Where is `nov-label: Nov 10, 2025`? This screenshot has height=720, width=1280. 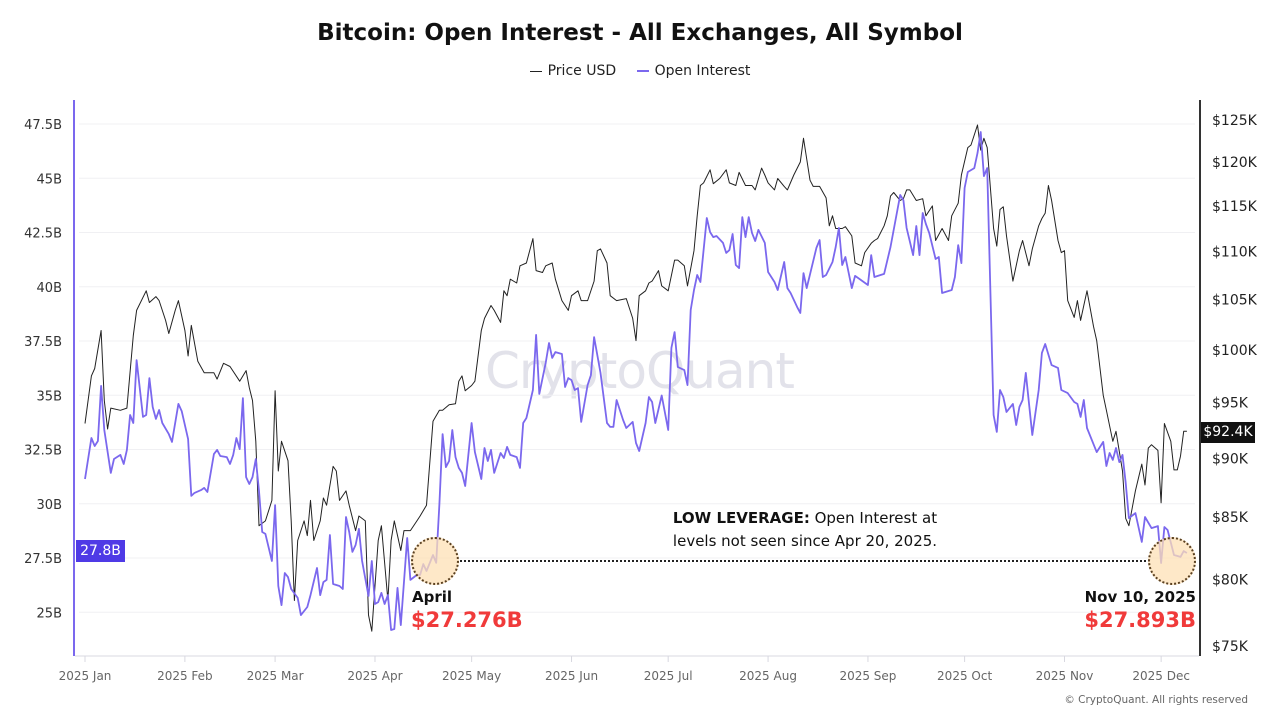
nov-label: Nov 10, 2025 is located at coordinates (1140, 597).